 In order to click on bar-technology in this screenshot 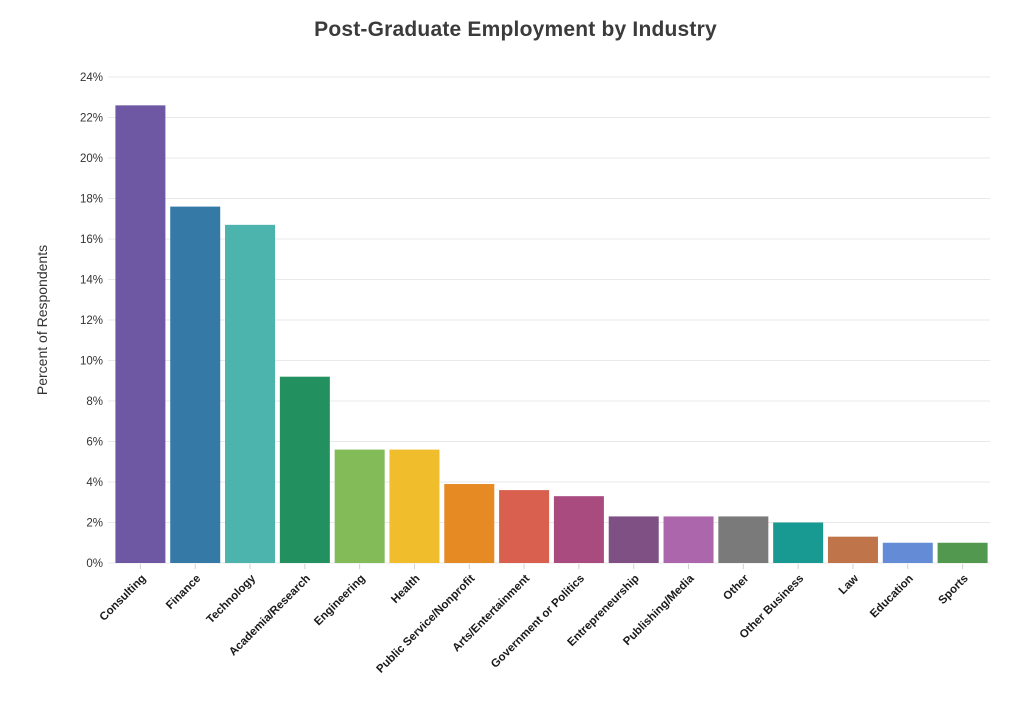, I will do `click(250, 393)`.